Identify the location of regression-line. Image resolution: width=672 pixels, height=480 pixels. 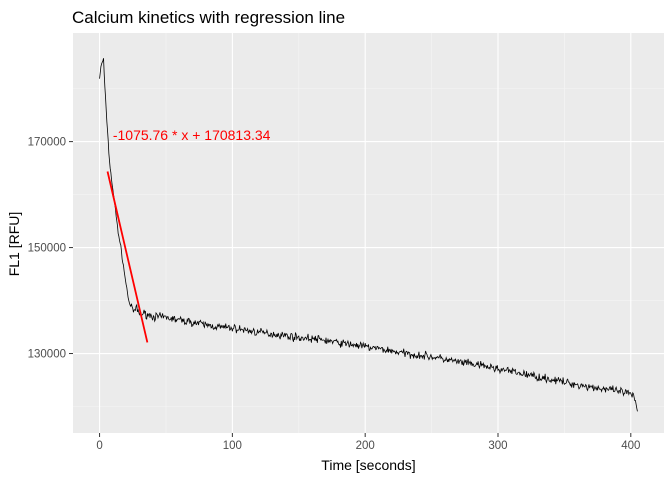
(127, 257).